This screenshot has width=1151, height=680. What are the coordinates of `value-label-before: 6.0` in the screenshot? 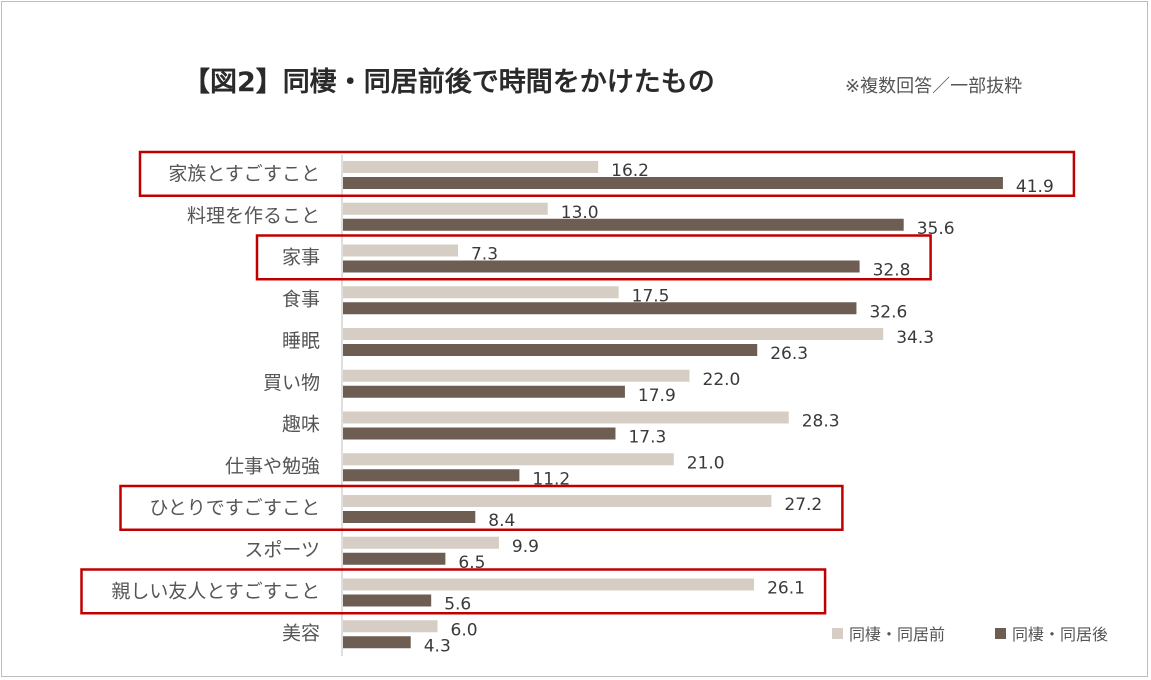 It's located at (464, 630).